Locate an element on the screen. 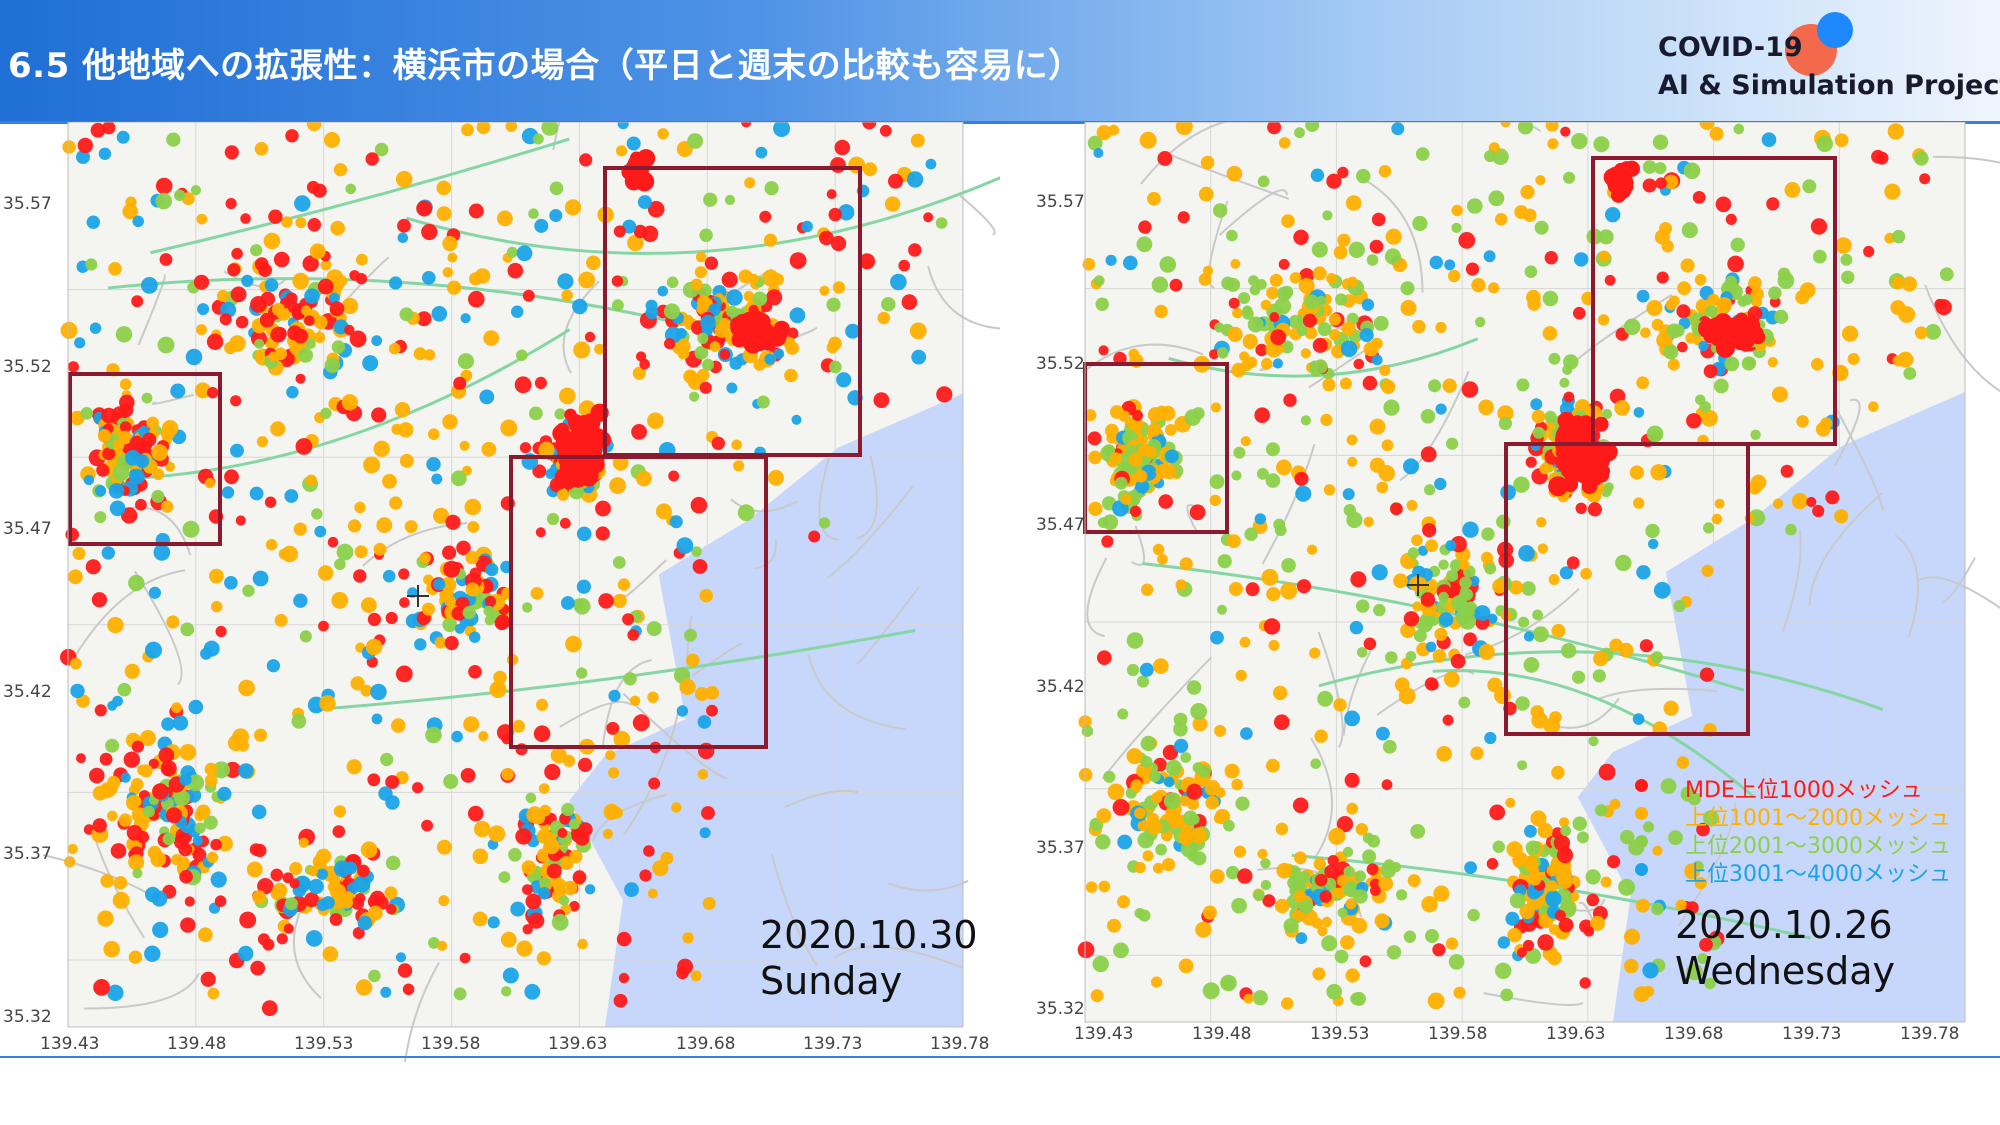  legend-dot-icon is located at coordinates (1641, 813).